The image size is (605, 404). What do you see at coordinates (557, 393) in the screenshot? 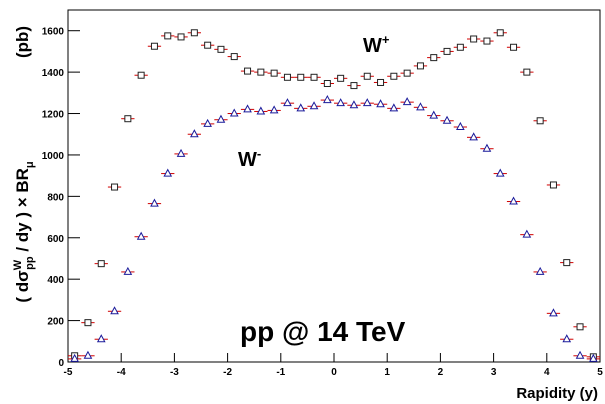
I see `x-axis-label: Rapidity (y)` at bounding box center [557, 393].